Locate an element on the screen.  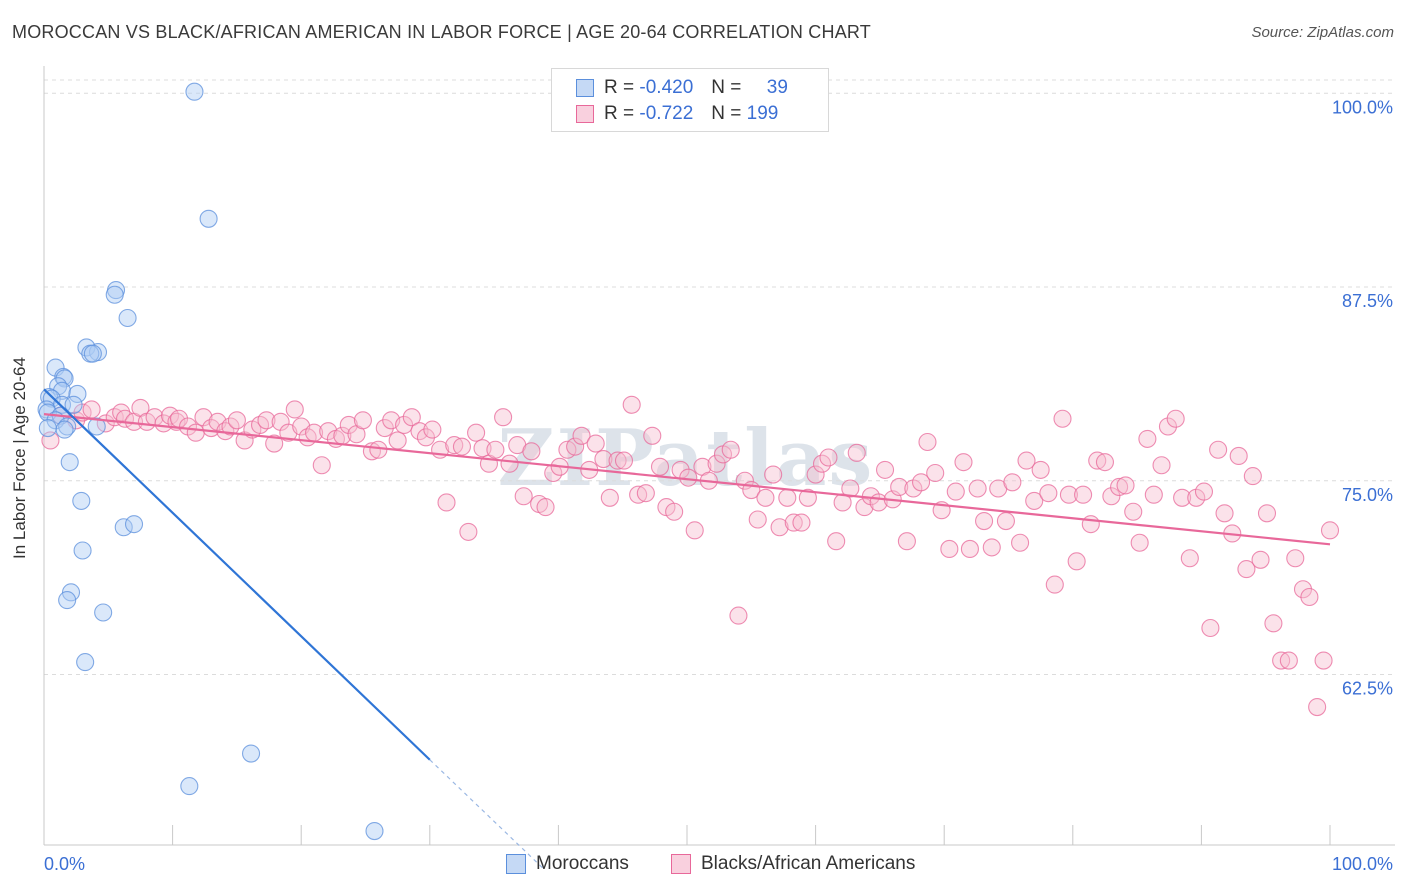
bottom-legend-swatch-blue is located at coordinates (516, 864).